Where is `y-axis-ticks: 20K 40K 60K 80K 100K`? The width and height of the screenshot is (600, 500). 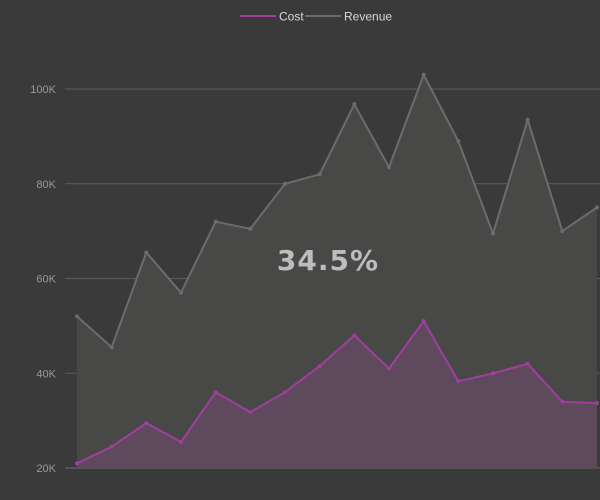 y-axis-ticks: 20K 40K 60K 80K 100K is located at coordinates (43, 279).